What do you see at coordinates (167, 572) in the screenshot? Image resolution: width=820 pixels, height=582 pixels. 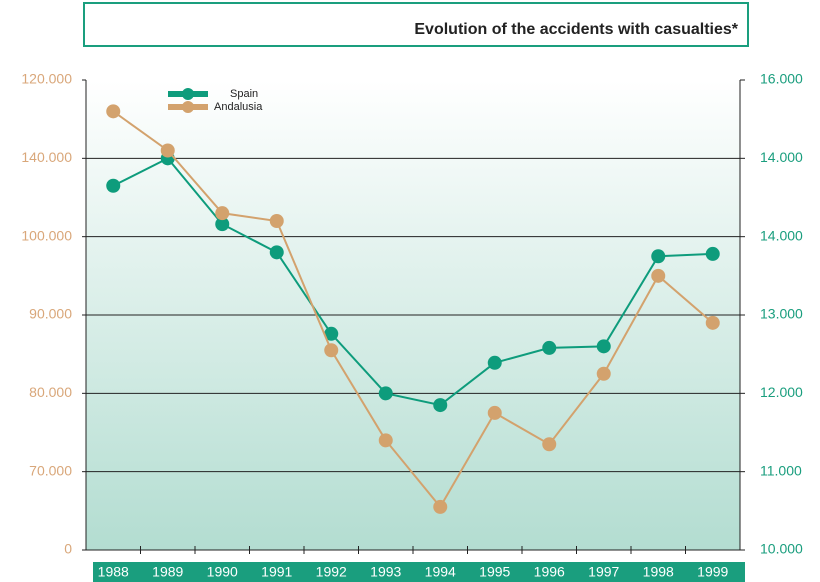 I see `x-tick-label: 1989` at bounding box center [167, 572].